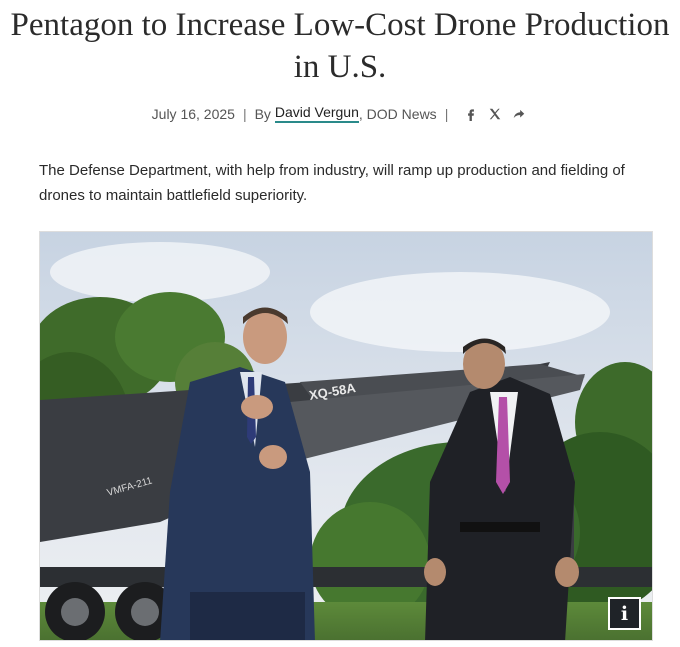 Image resolution: width=680 pixels, height=647 pixels. Describe the element at coordinates (624, 613) in the screenshot. I see `image-info-button: i` at that location.